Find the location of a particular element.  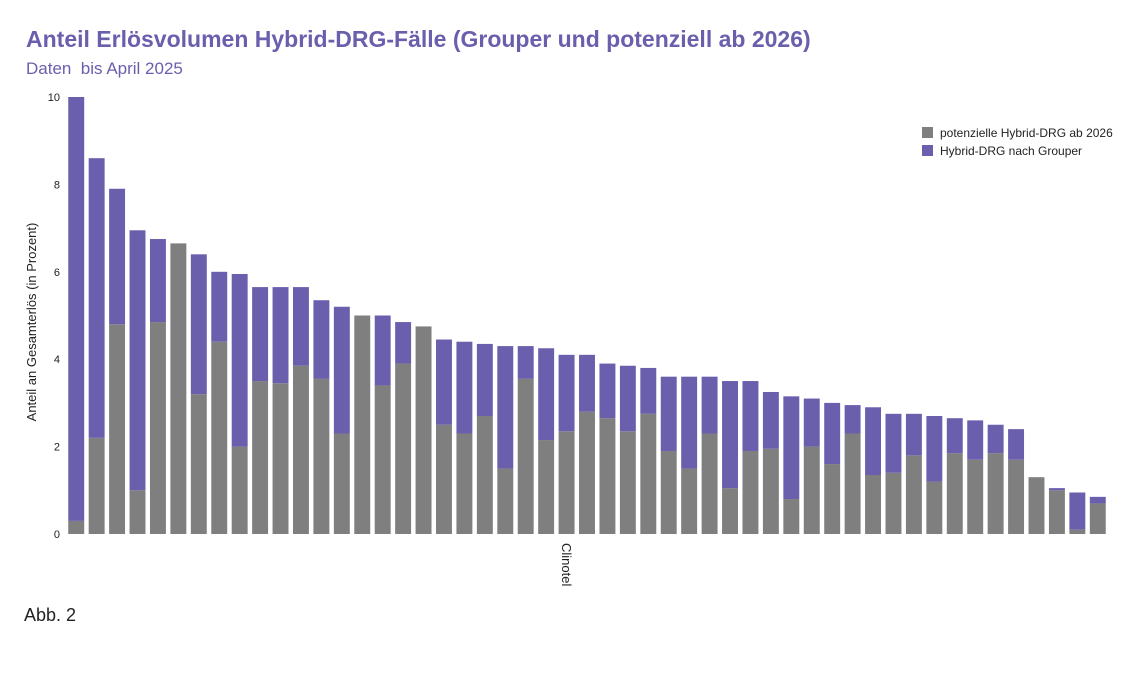

legend-label-grouper: Hybrid-DRG nach Grouper is located at coordinates (1011, 151).